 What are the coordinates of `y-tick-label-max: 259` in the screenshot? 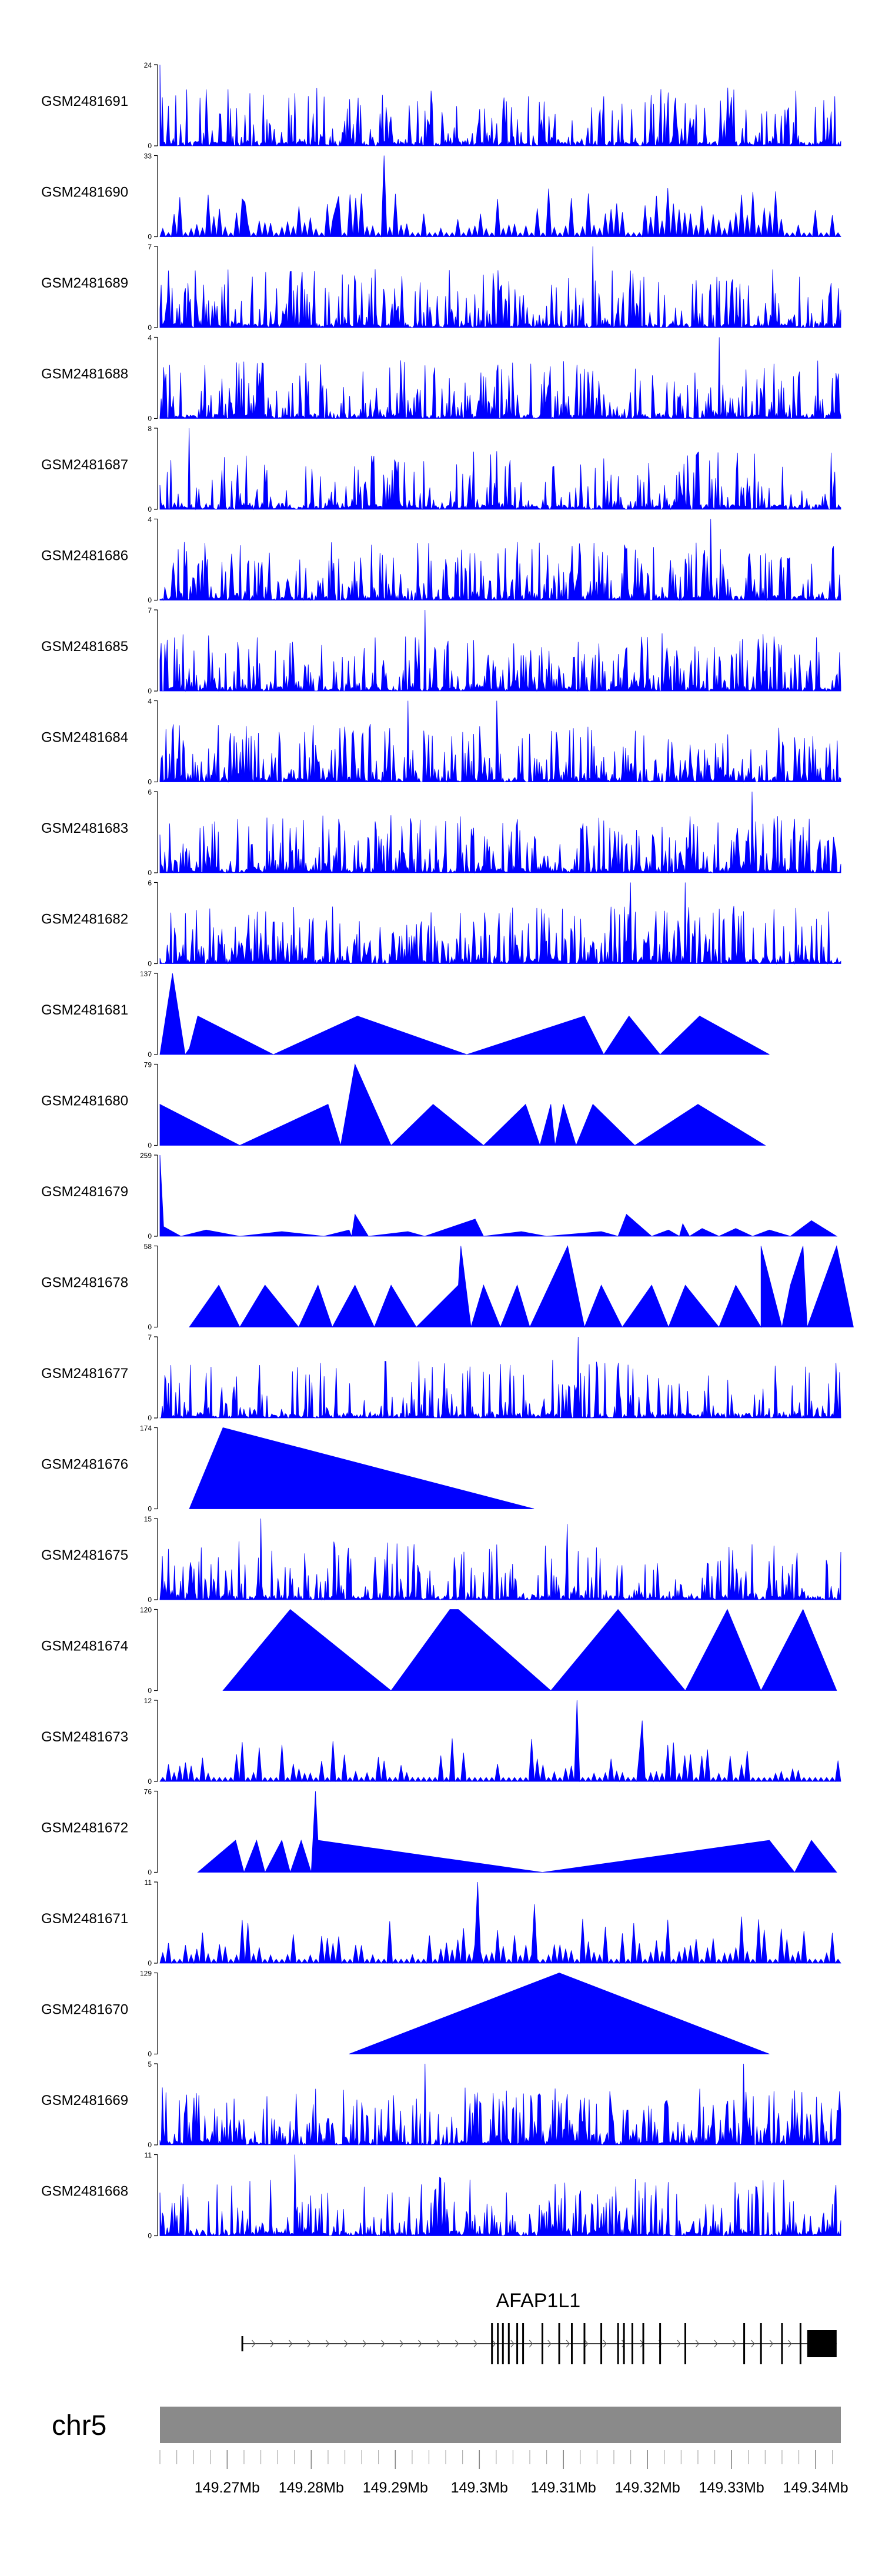 It's located at (146, 1156).